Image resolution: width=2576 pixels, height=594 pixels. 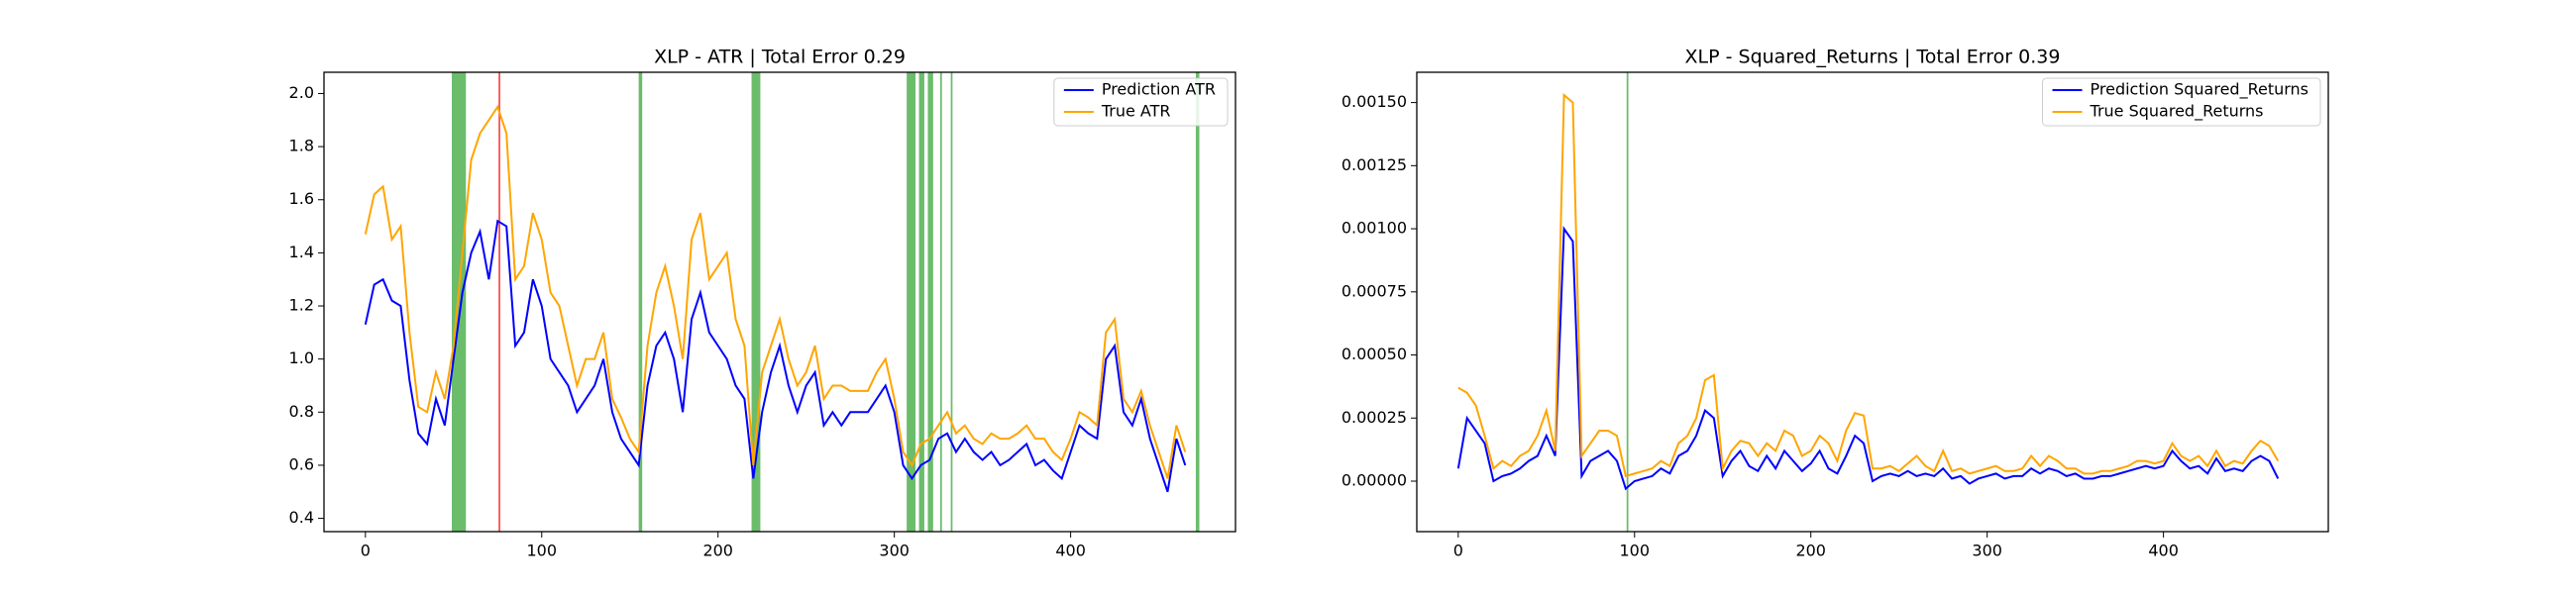 I want to click on y-tick-label: 0.00025, so click(x=1374, y=418).